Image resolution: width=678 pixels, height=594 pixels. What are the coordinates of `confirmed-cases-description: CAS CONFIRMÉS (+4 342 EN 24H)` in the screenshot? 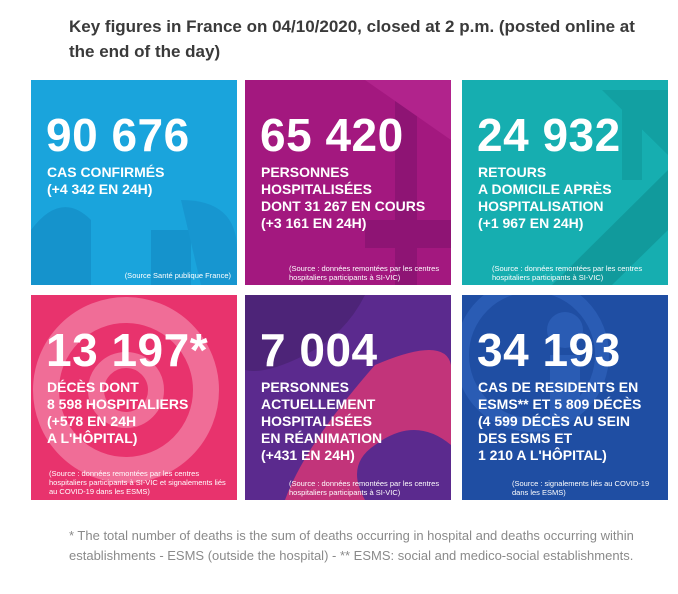 It's located at (106, 180).